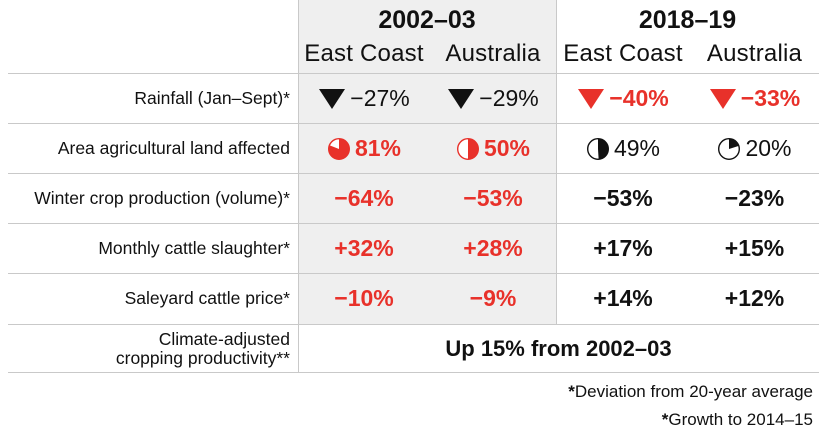 This screenshot has width=827, height=442. Describe the element at coordinates (207, 298) in the screenshot. I see `row-label: Saleyard cattle price*` at that location.